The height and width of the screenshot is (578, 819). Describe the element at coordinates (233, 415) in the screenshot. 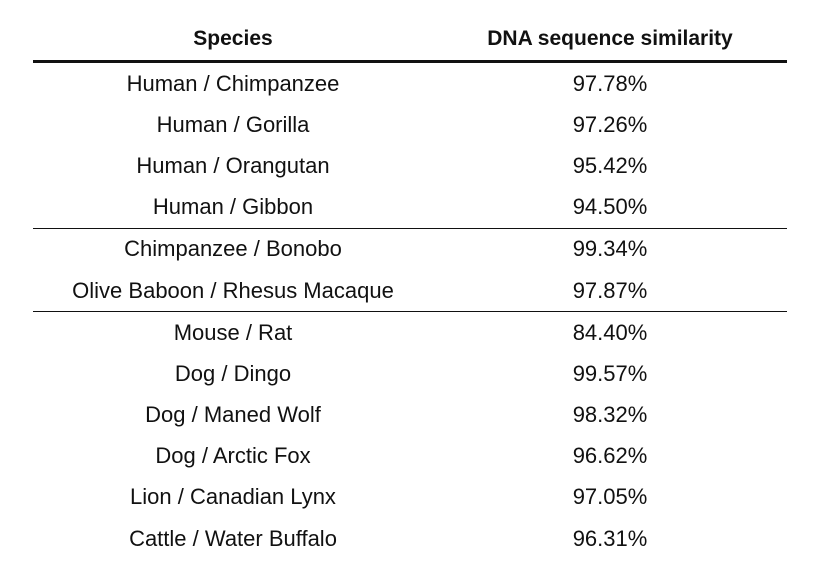

I see `species-cell: Dog / Maned Wolf` at that location.